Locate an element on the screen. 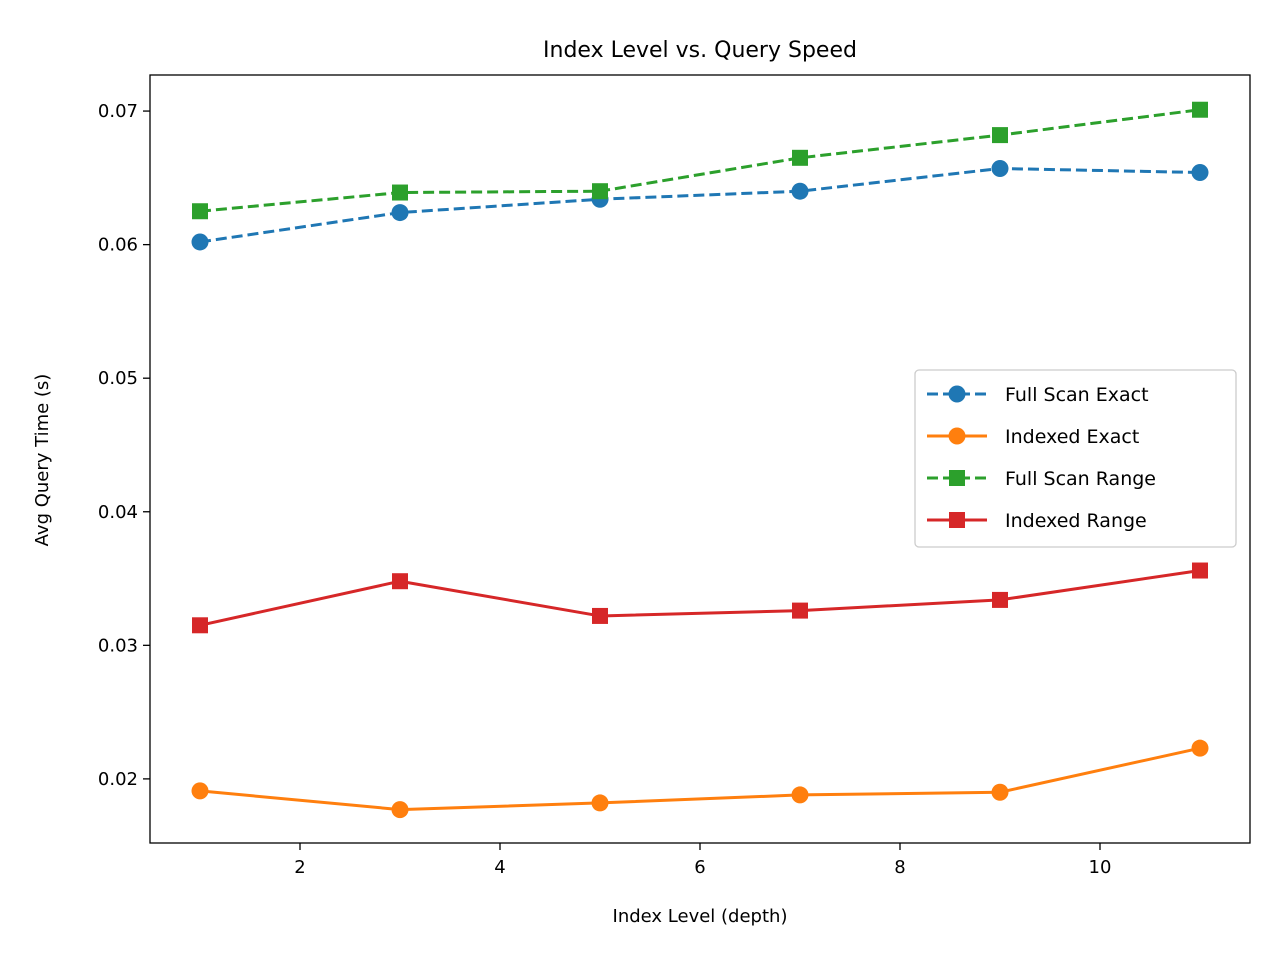  legend-entry-indexed-exact: Indexed Exact is located at coordinates (1033, 437).